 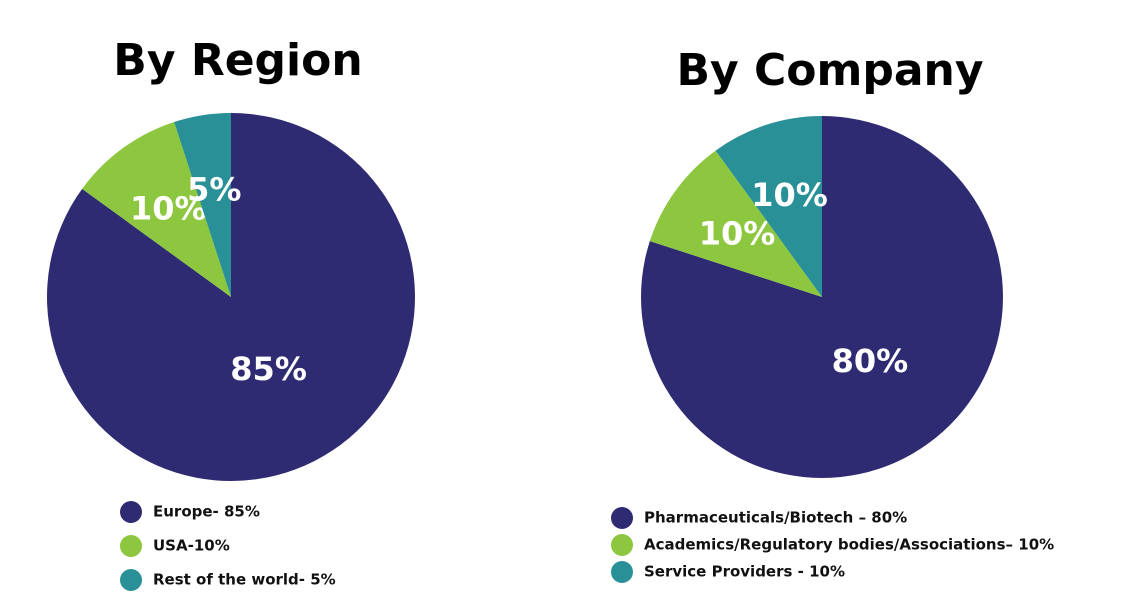 I want to click on value-label: 80%, so click(x=870, y=361).